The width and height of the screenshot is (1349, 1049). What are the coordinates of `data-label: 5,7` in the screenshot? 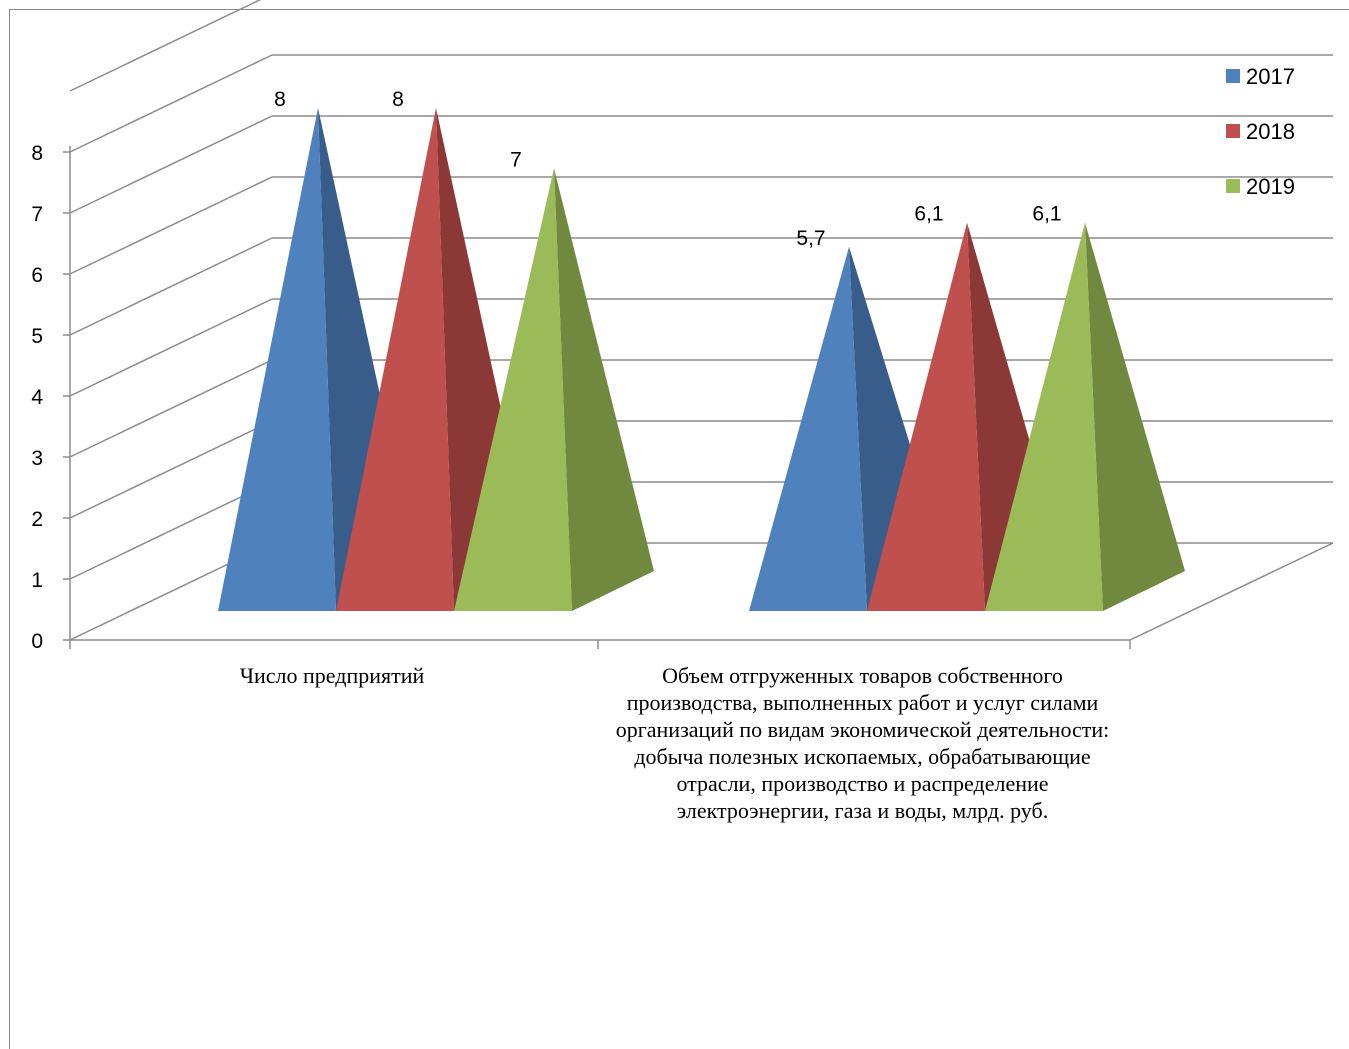 It's located at (810, 238).